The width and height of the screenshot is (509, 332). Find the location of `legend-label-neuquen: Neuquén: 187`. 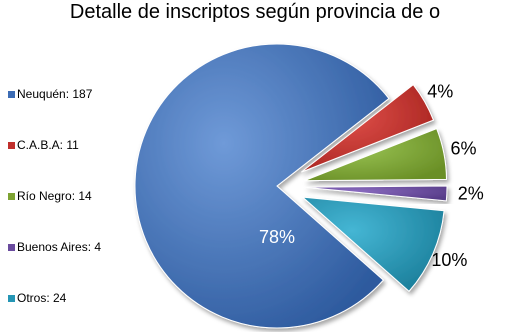

legend-label-neuquen: Neuquén: 187 is located at coordinates (55, 94).